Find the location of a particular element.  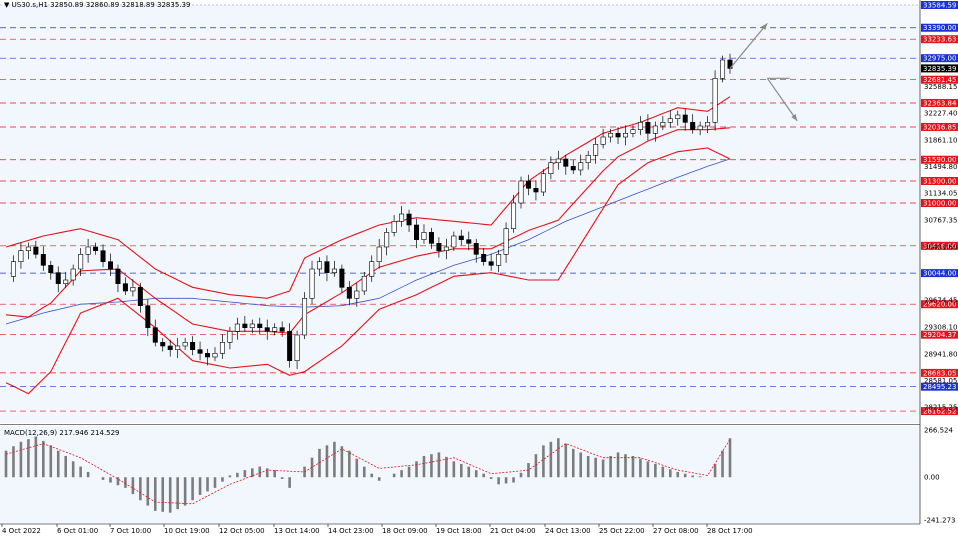

level-label: 28495.23 is located at coordinates (939, 387).